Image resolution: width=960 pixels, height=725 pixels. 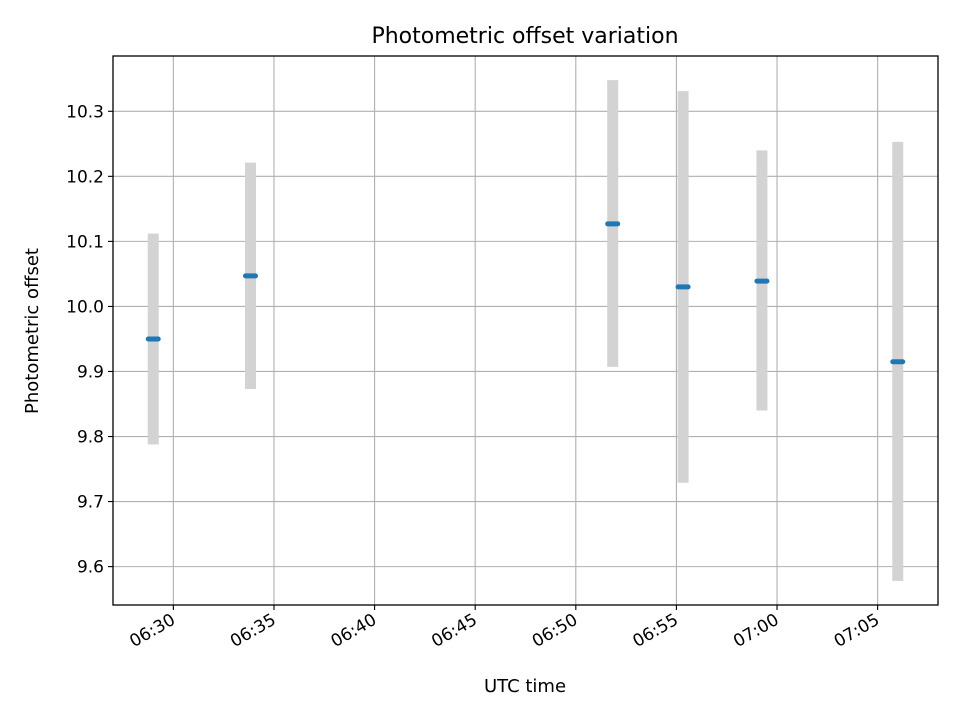 I want to click on y-tick-label: 10.0, so click(x=85, y=307).